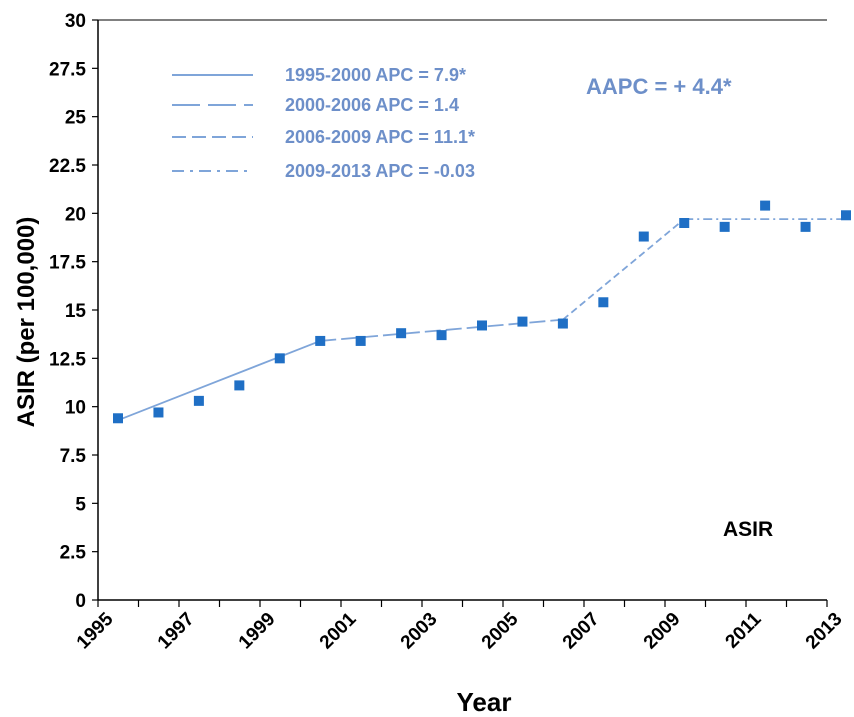 The image size is (854, 717). Describe the element at coordinates (80, 504) in the screenshot. I see `y-tick-label: 5` at that location.